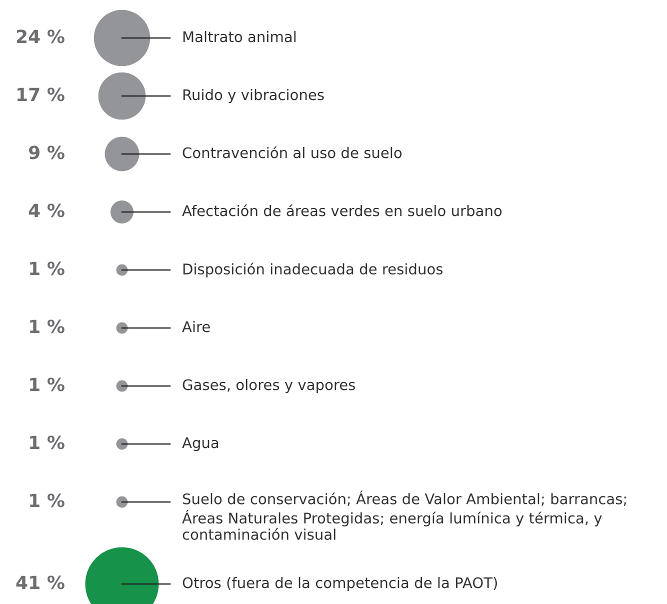 The height and width of the screenshot is (604, 667). What do you see at coordinates (342, 210) in the screenshot?
I see `category-label: Afectación de áreas verdes en suelo urbano` at bounding box center [342, 210].